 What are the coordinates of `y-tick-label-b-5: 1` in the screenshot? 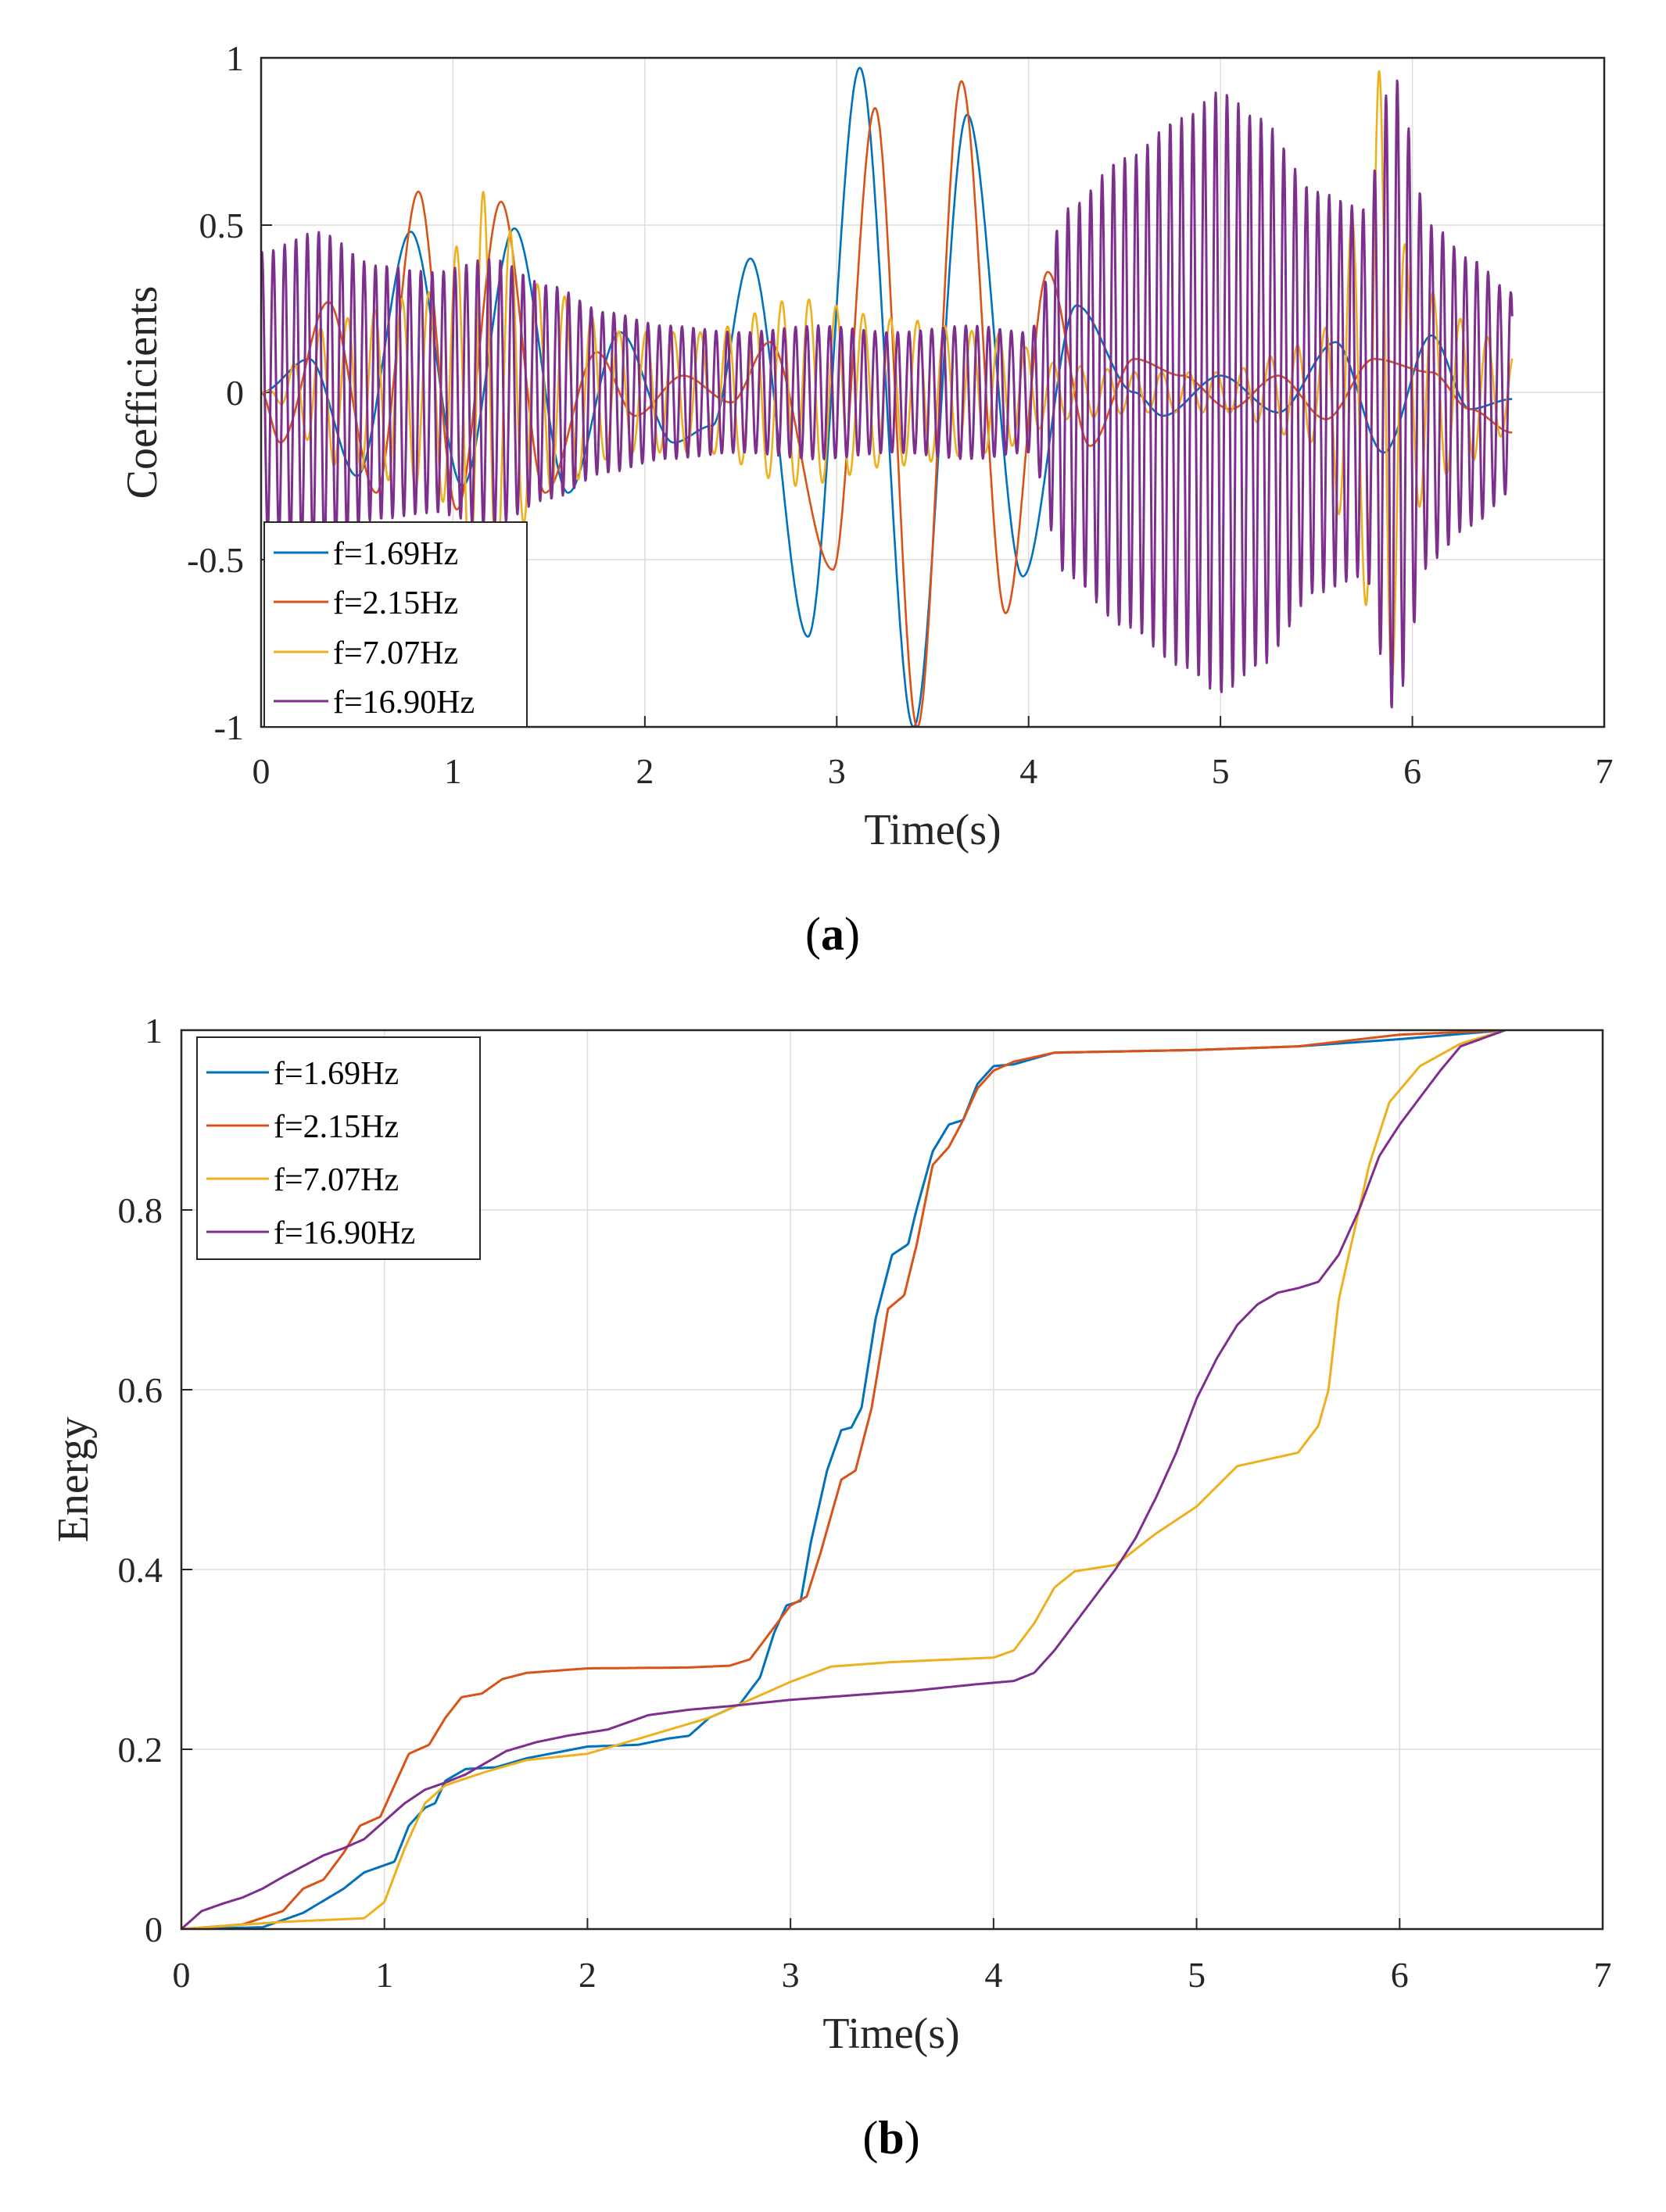 It's located at (154, 1031).